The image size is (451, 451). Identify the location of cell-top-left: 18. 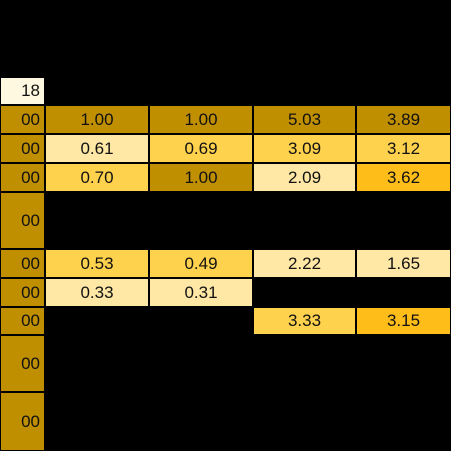
(22, 91).